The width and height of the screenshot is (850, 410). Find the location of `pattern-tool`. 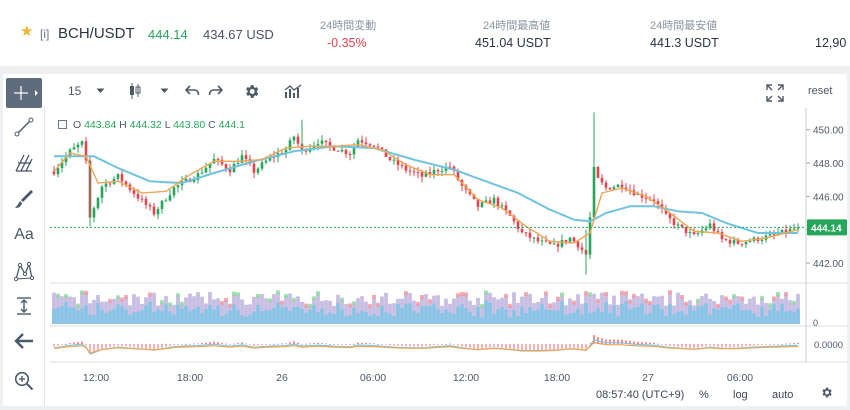

pattern-tool is located at coordinates (24, 271).